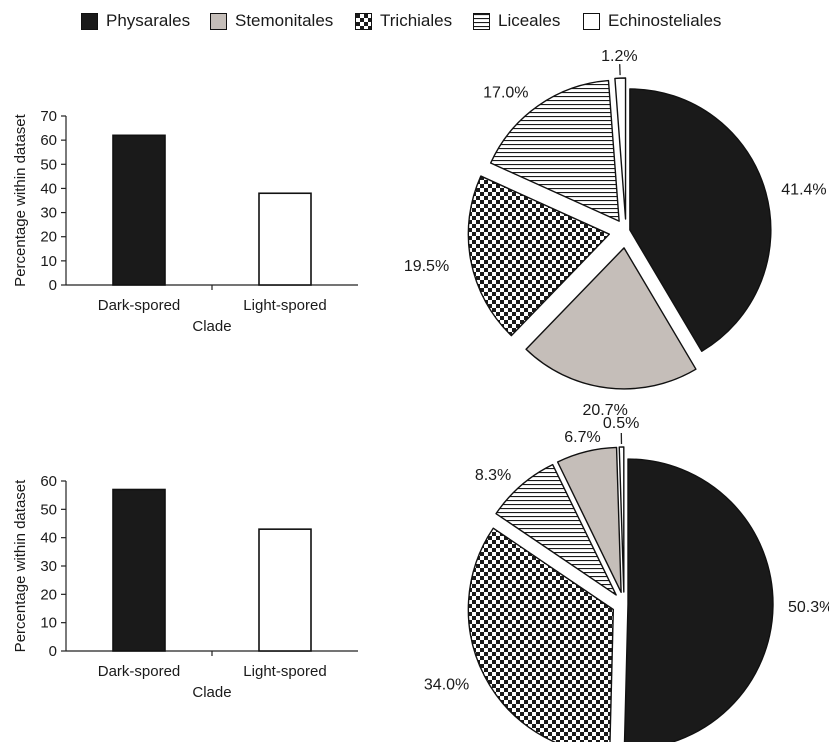 This screenshot has height=742, width=829. What do you see at coordinates (48, 116) in the screenshot?
I see `y-tick-label: 70` at bounding box center [48, 116].